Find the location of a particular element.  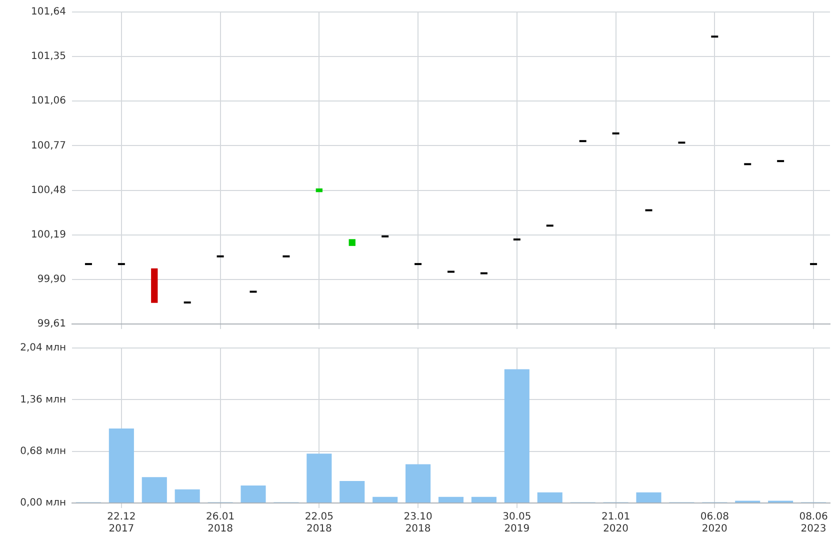

y-tick-label: 0,00 млн is located at coordinates (43, 503).